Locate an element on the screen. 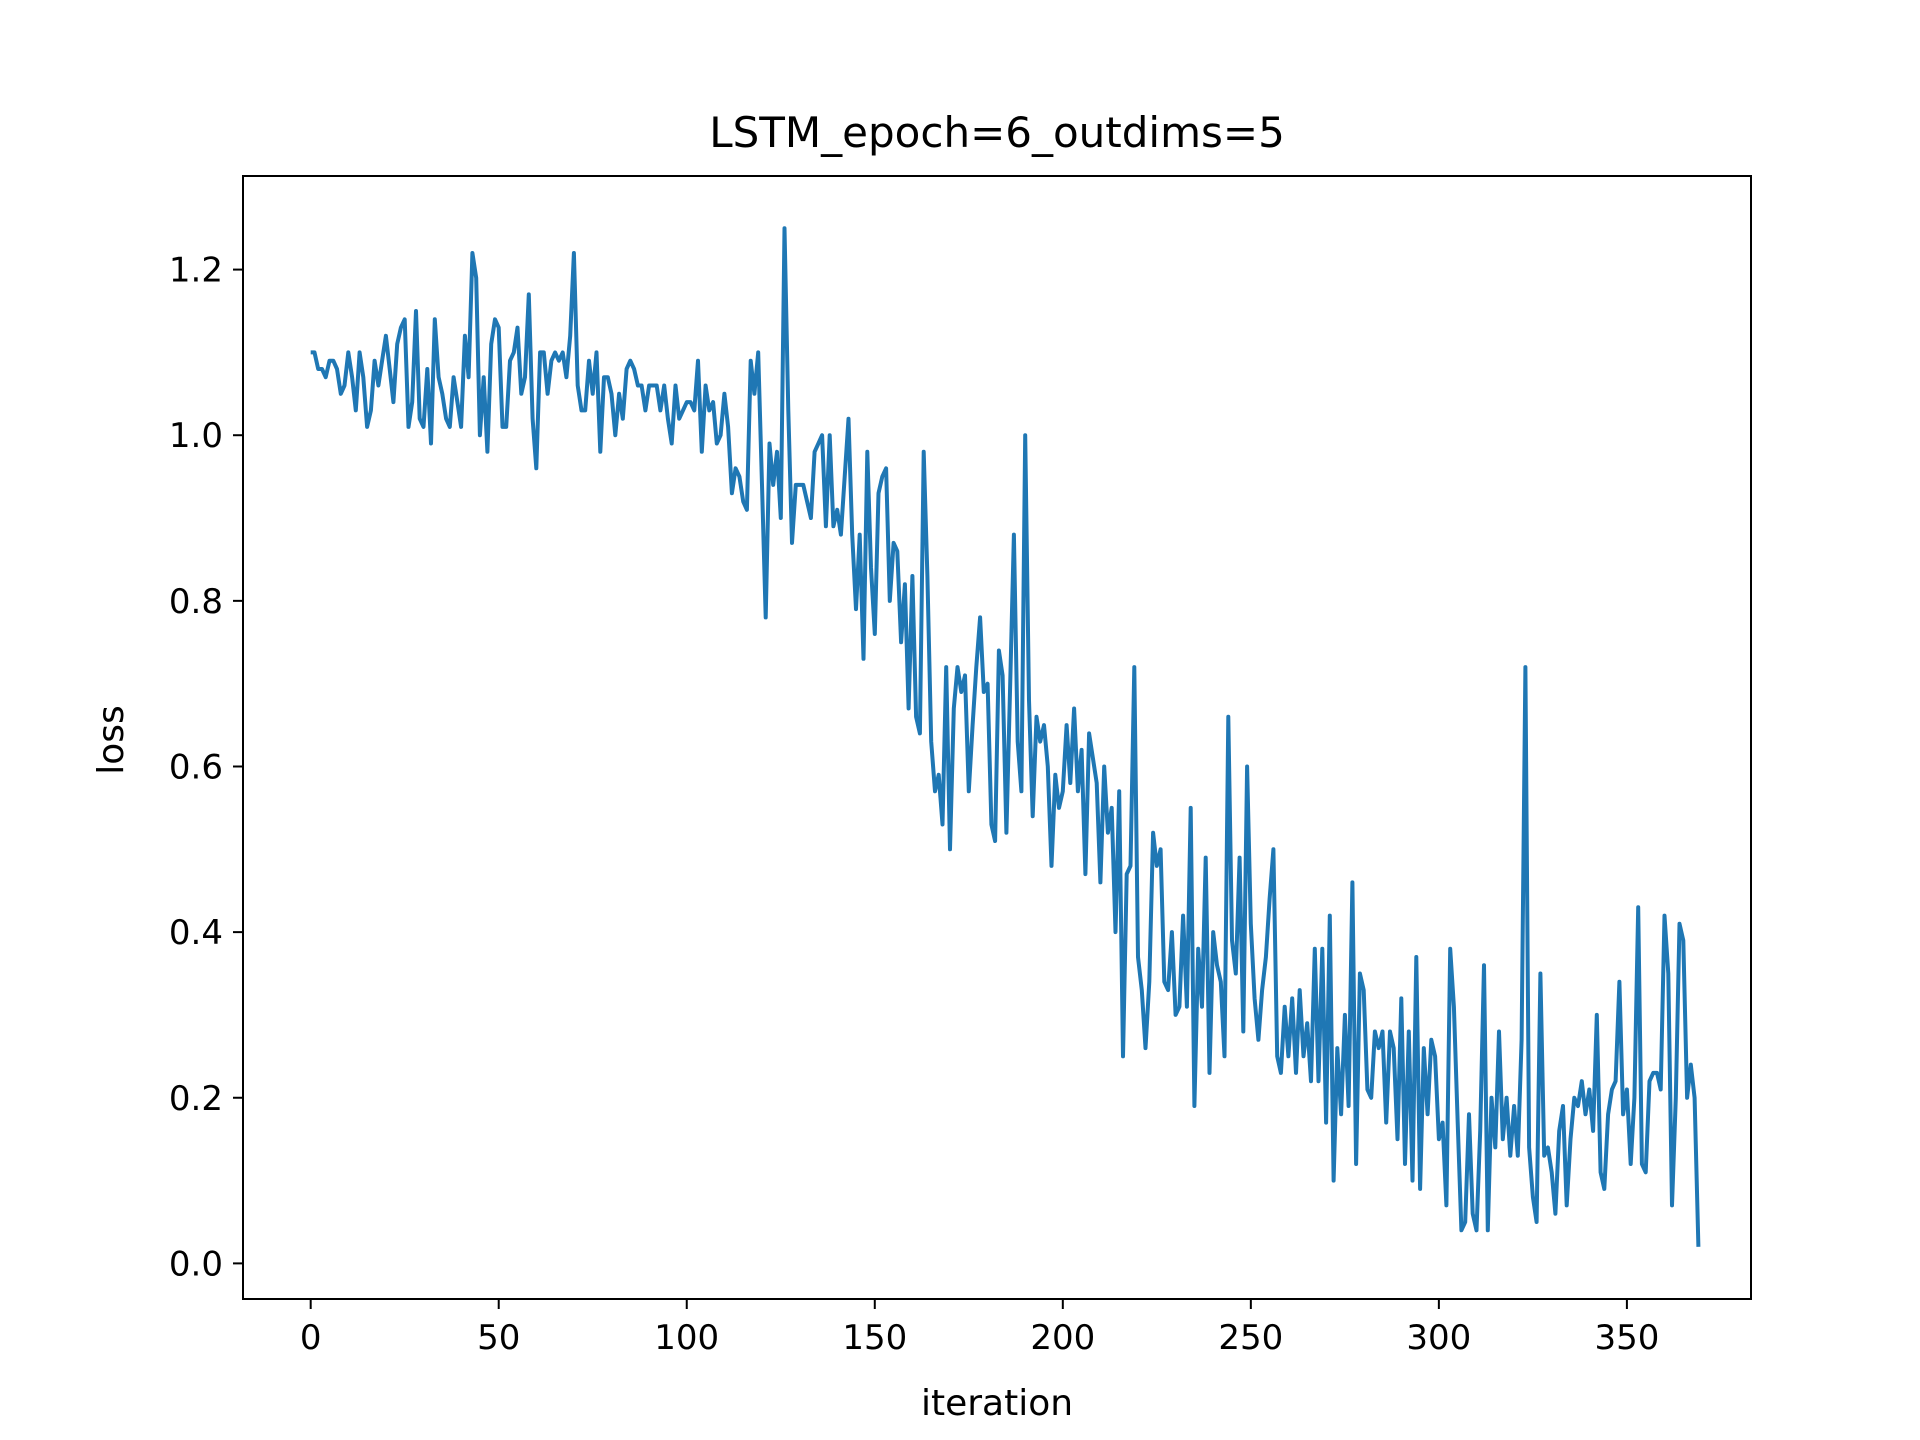  y-tick-label: 0.4 is located at coordinates (196, 933).